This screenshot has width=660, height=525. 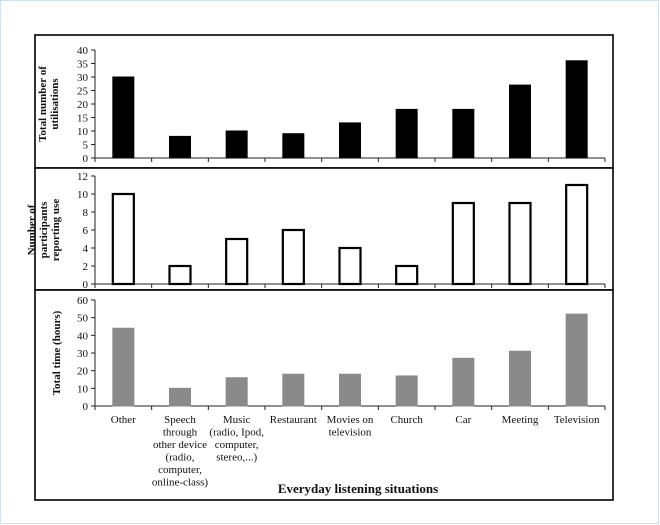 I want to click on category-label: Movies on television, so click(x=350, y=426).